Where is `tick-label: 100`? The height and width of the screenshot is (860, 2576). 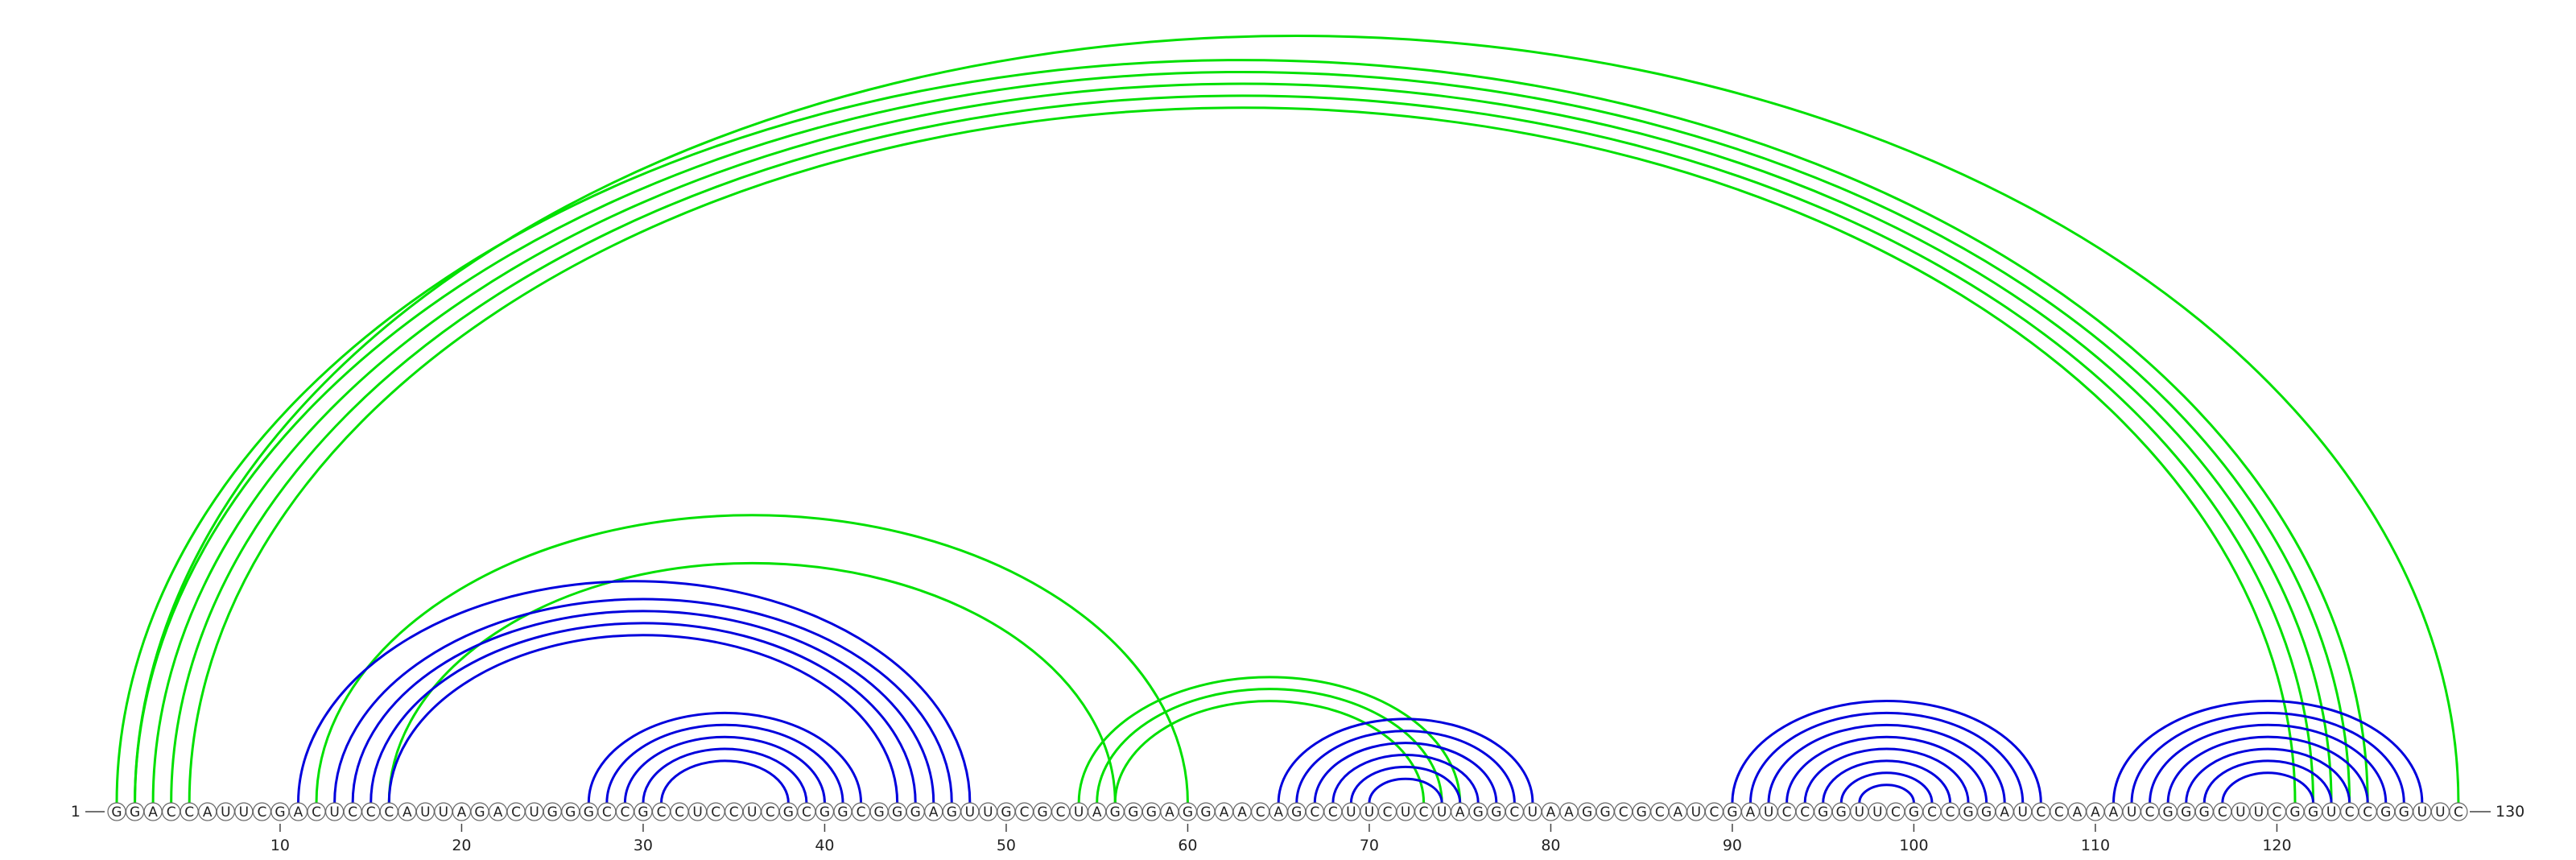
tick-label: 100 is located at coordinates (1913, 845).